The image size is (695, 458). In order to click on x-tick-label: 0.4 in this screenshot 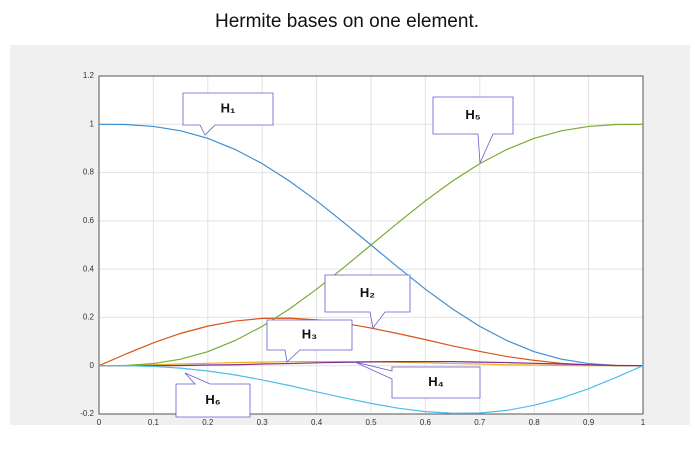, I will do `click(317, 422)`.